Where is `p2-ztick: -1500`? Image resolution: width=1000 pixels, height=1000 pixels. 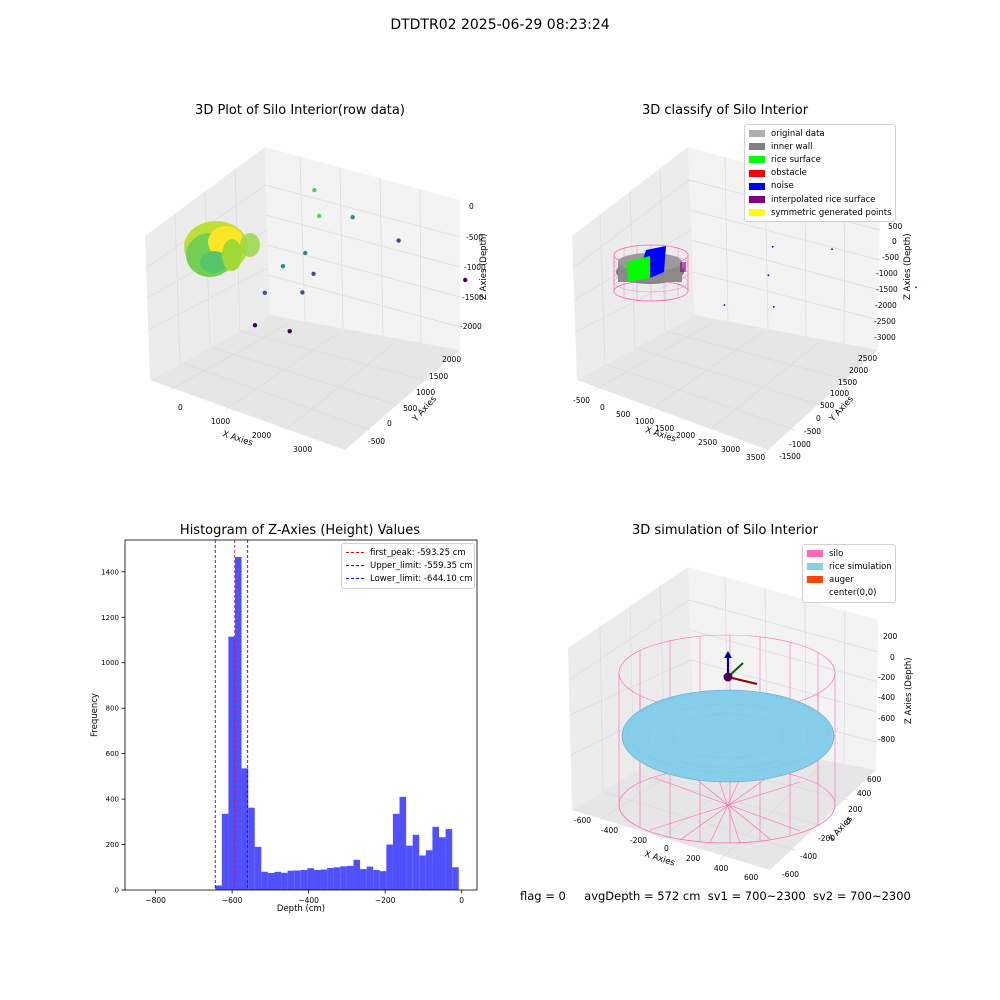 p2-ztick: -1500 is located at coordinates (887, 289).